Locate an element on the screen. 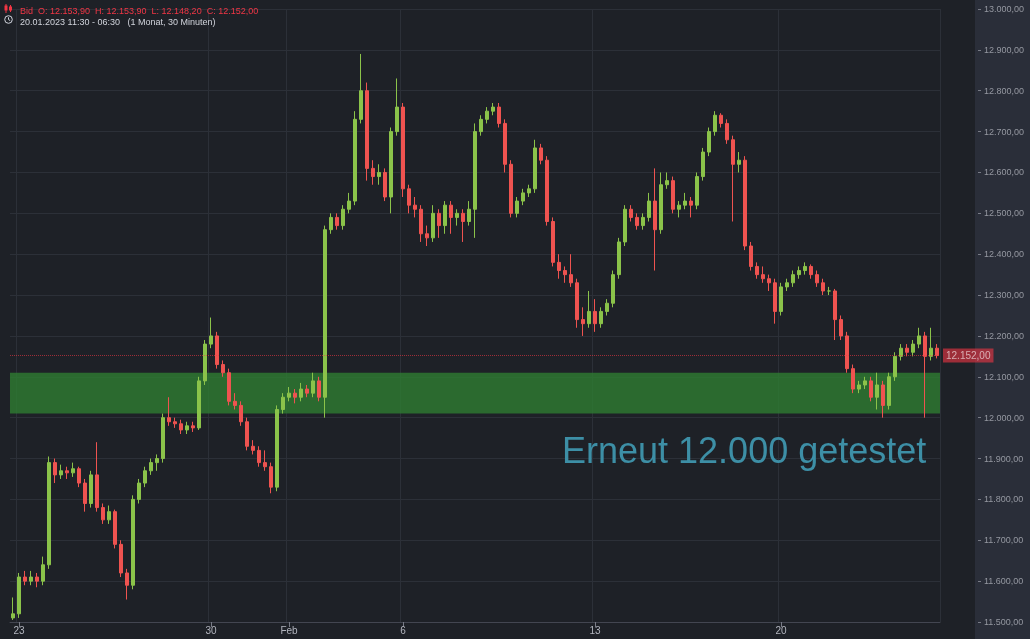 The height and width of the screenshot is (639, 1030). y-tick-label: 12.900,00 is located at coordinates (1004, 49).